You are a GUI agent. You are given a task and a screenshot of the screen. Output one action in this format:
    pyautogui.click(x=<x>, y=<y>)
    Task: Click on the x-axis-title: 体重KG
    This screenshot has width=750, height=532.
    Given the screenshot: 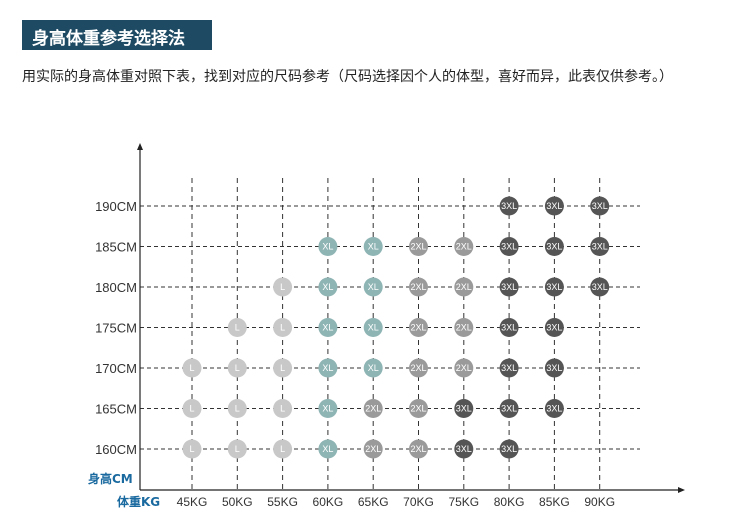 What is the action you would take?
    pyautogui.click(x=138, y=501)
    